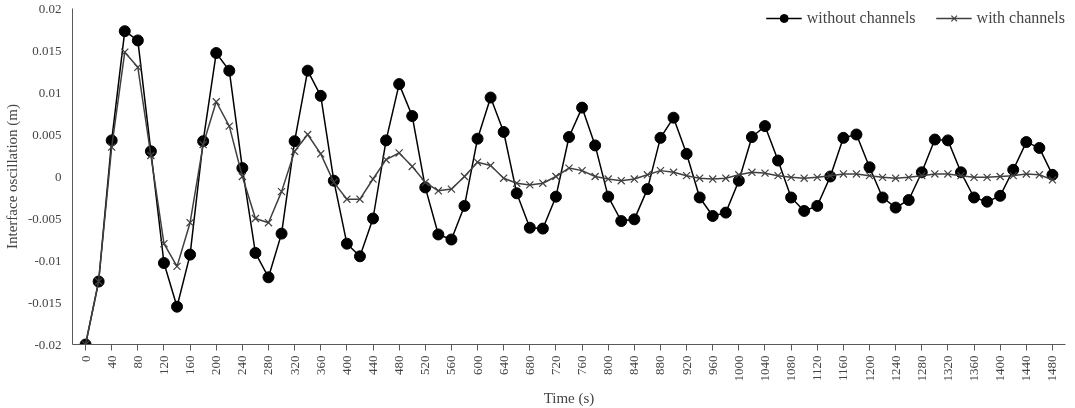 Image resolution: width=1075 pixels, height=408 pixels. What do you see at coordinates (425, 365) in the screenshot?
I see `x-tick-label: 520` at bounding box center [425, 365].